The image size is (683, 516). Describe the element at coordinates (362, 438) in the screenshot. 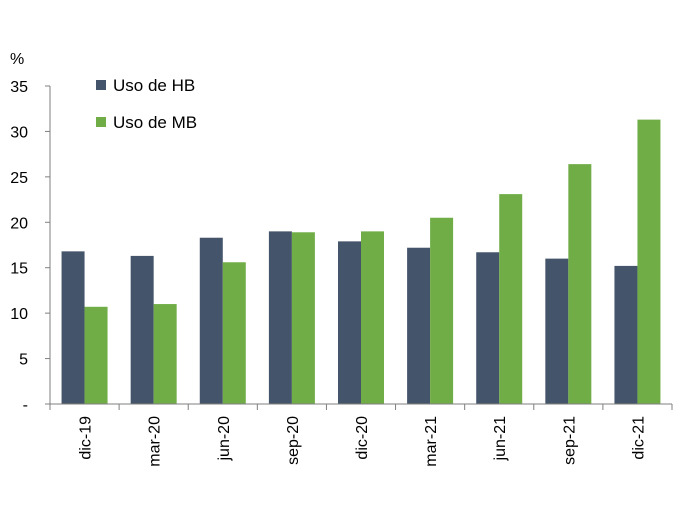

I see `x-tick-label: dic-20` at that location.